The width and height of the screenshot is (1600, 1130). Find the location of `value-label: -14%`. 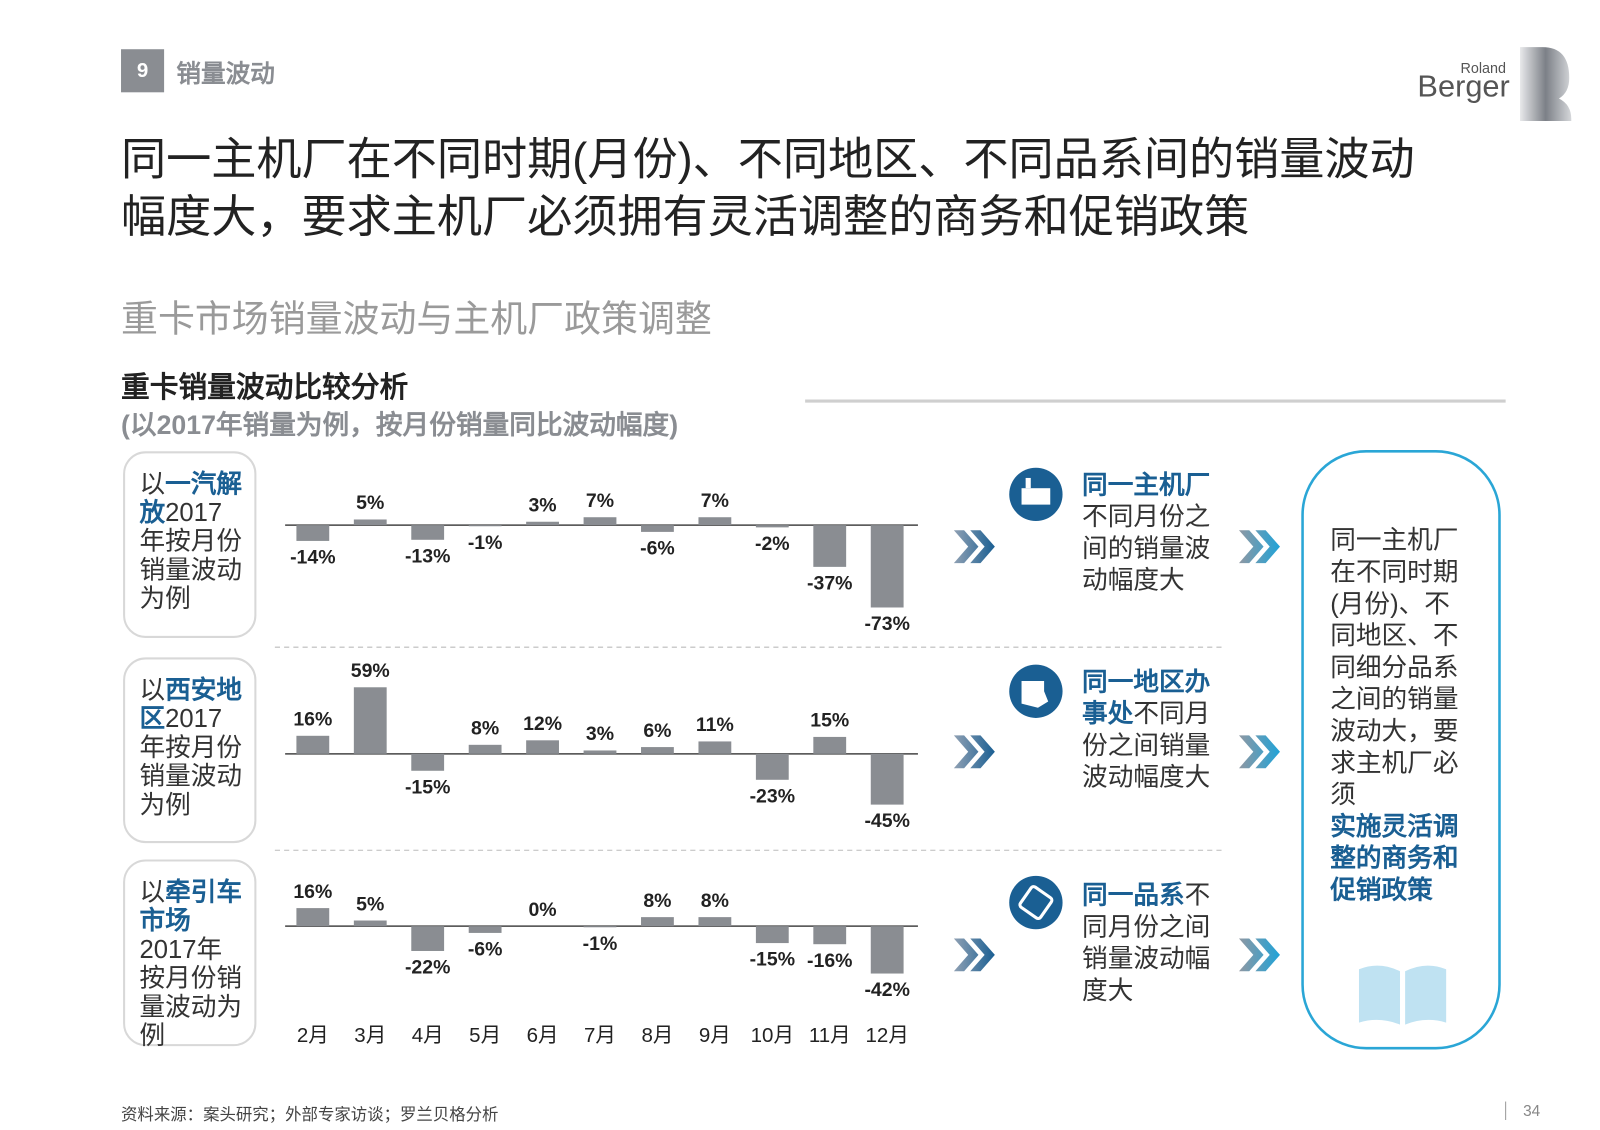

value-label: -14% is located at coordinates (312, 557).